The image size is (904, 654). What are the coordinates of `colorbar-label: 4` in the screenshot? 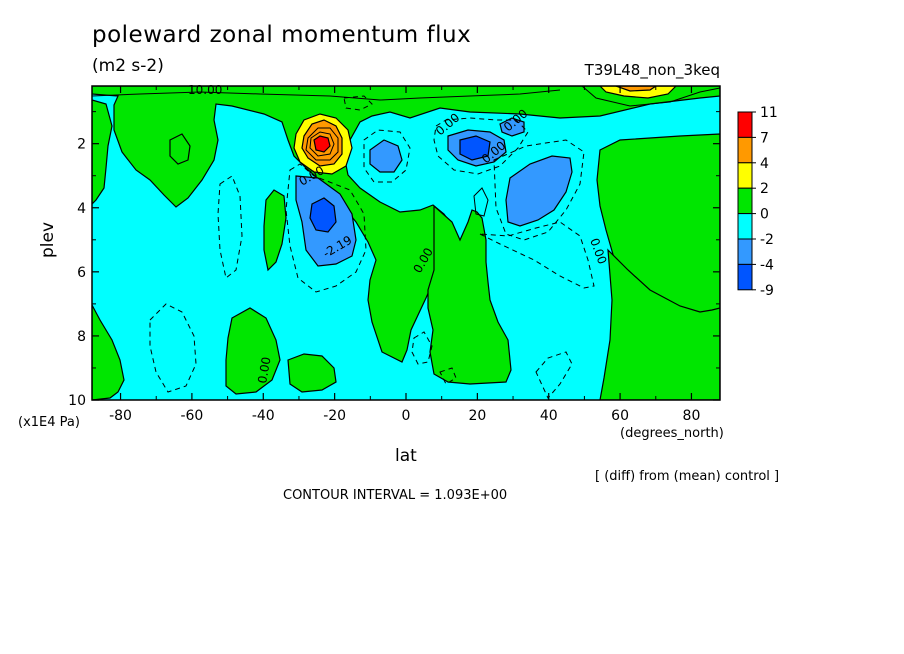 It's located at (764, 164).